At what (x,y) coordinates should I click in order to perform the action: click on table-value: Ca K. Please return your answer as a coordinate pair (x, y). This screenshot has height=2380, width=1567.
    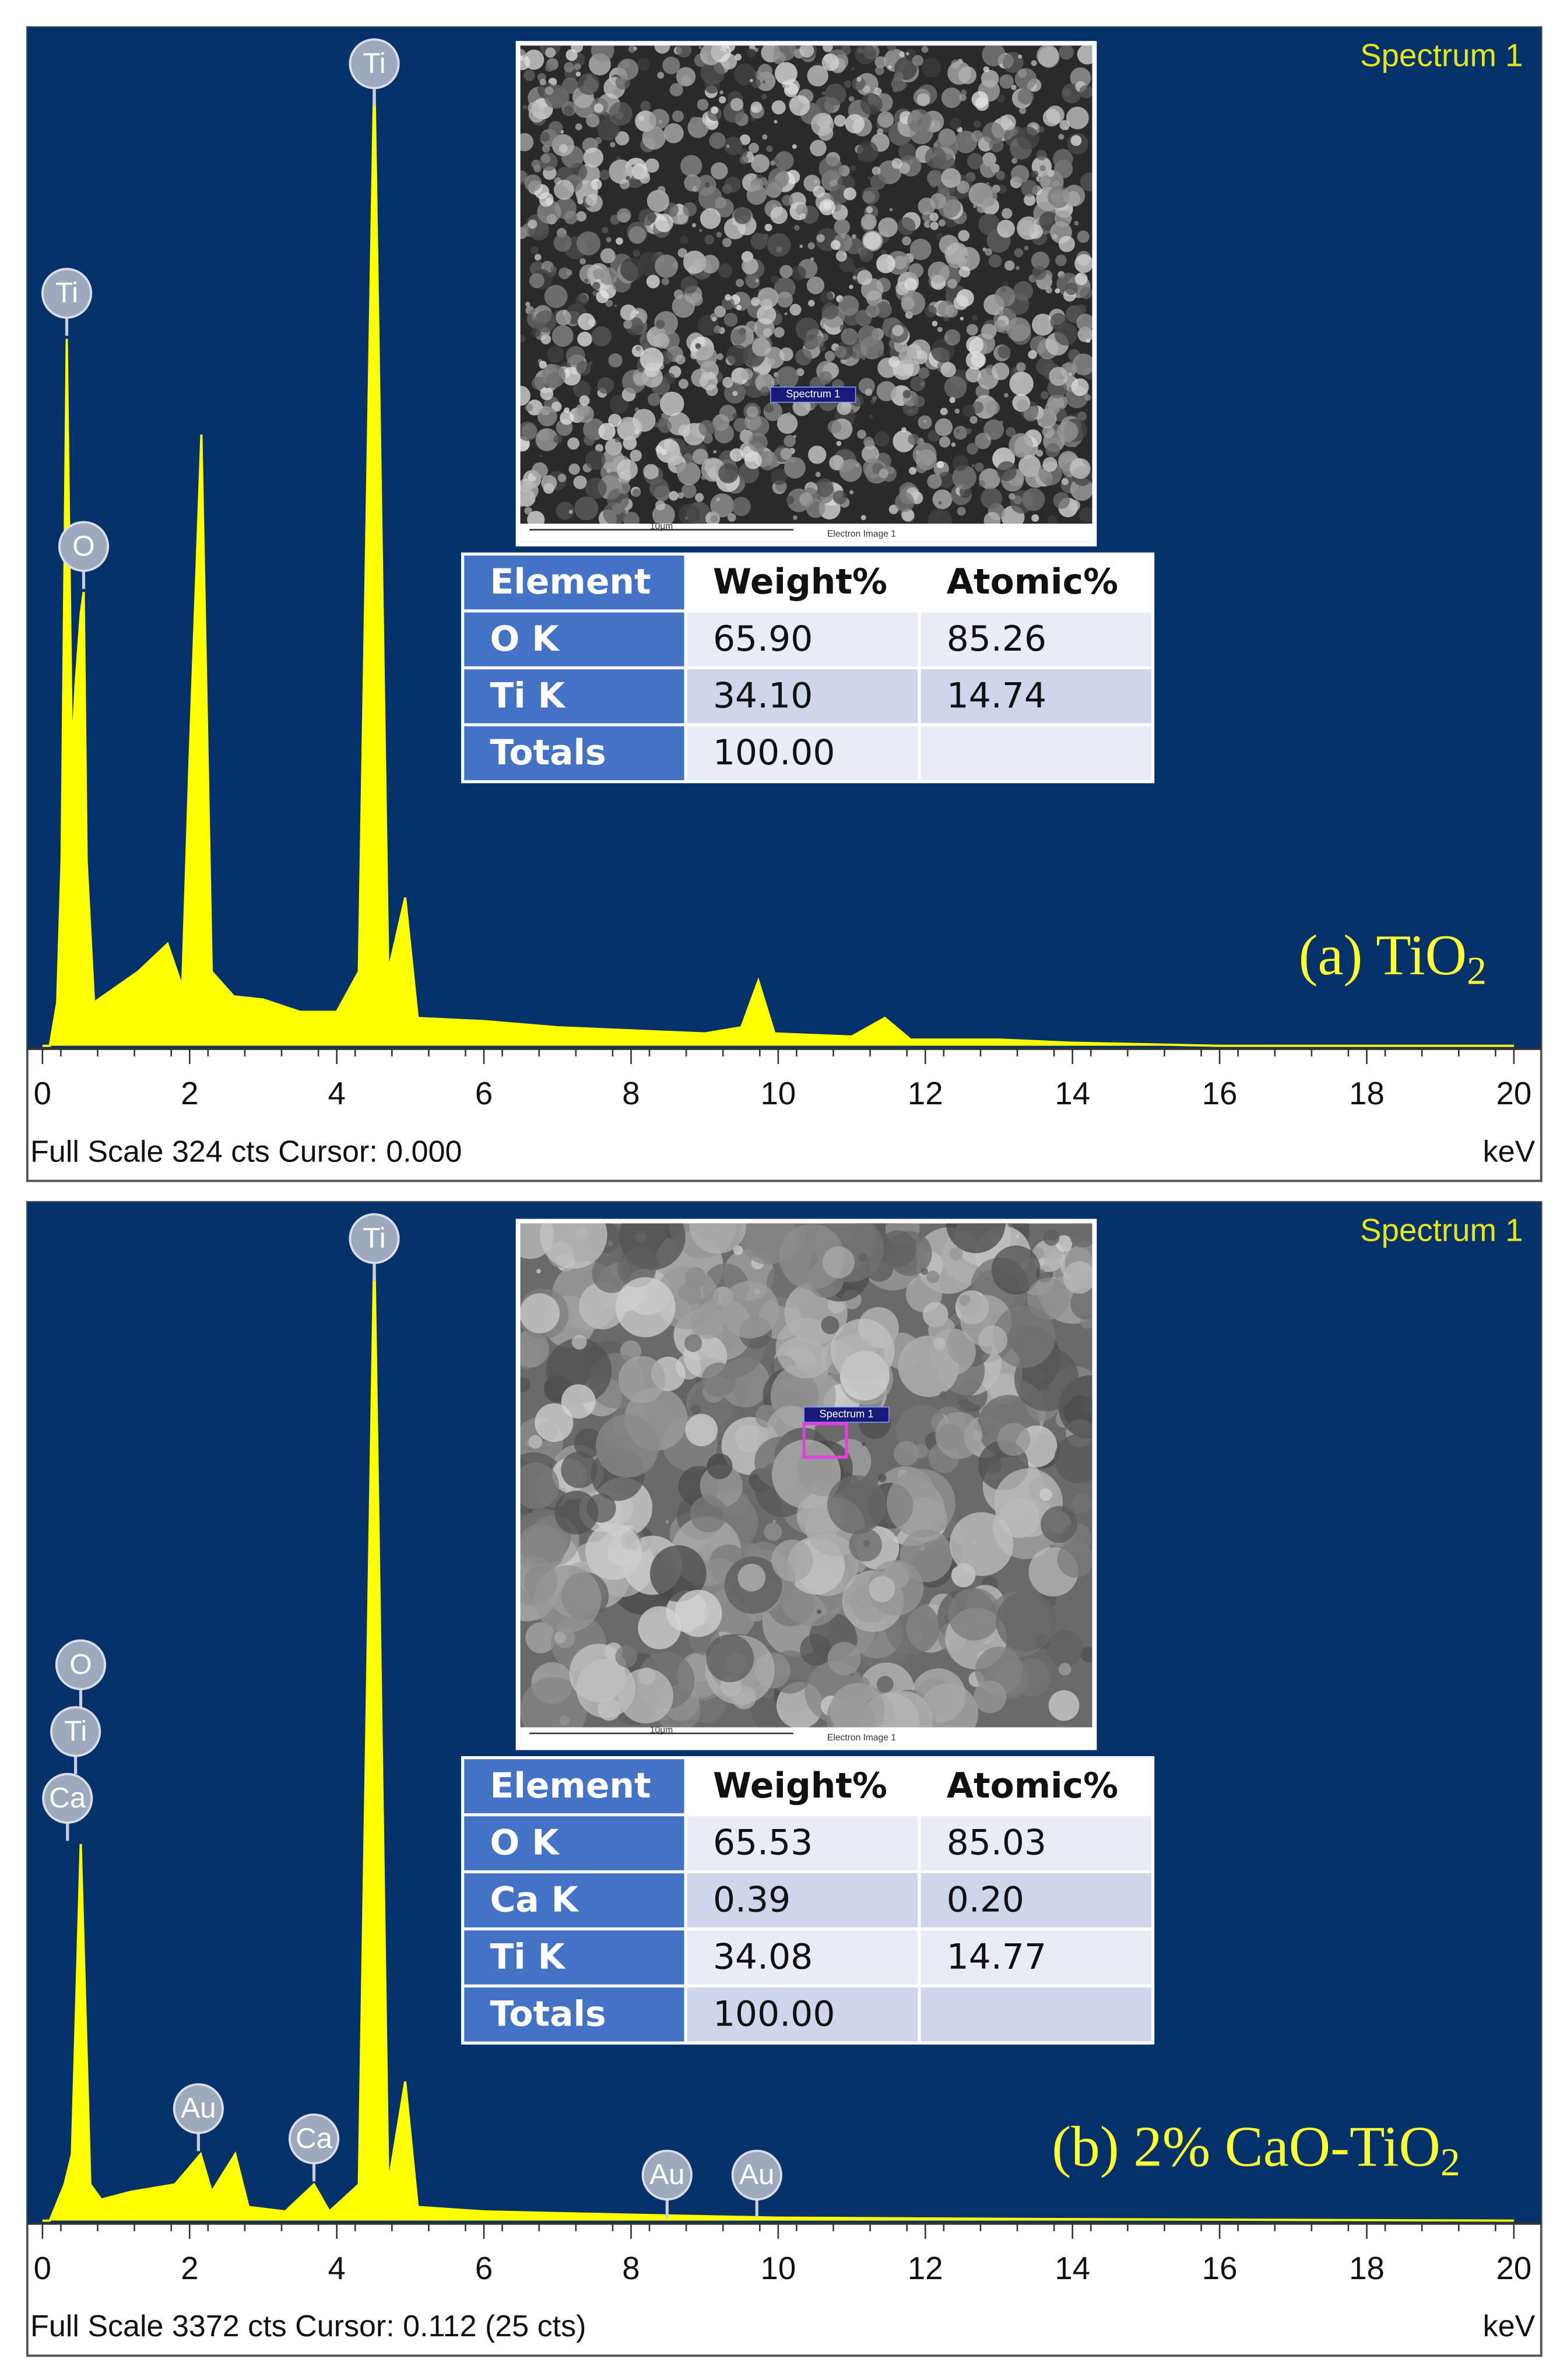
    Looking at the image, I should click on (534, 1900).